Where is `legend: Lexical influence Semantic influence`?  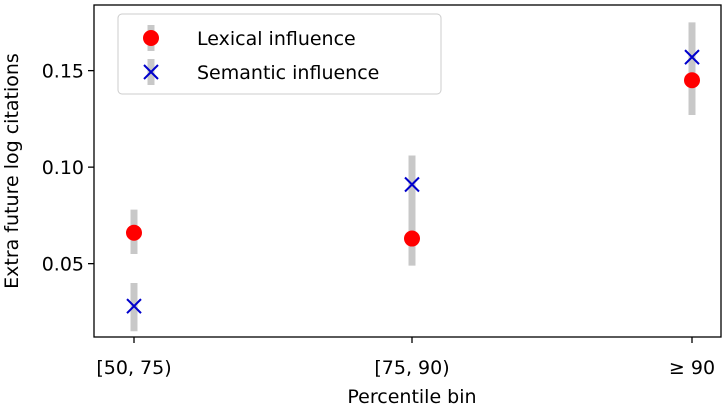
legend: Lexical influence Semantic influence is located at coordinates (279, 54).